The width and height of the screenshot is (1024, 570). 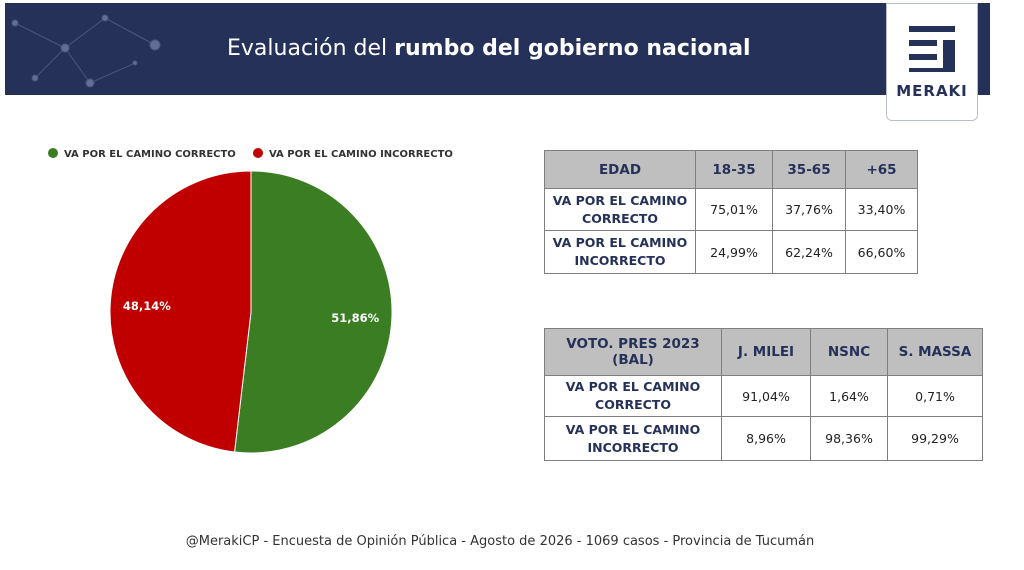 I want to click on table-cell: NSNC, so click(x=849, y=352).